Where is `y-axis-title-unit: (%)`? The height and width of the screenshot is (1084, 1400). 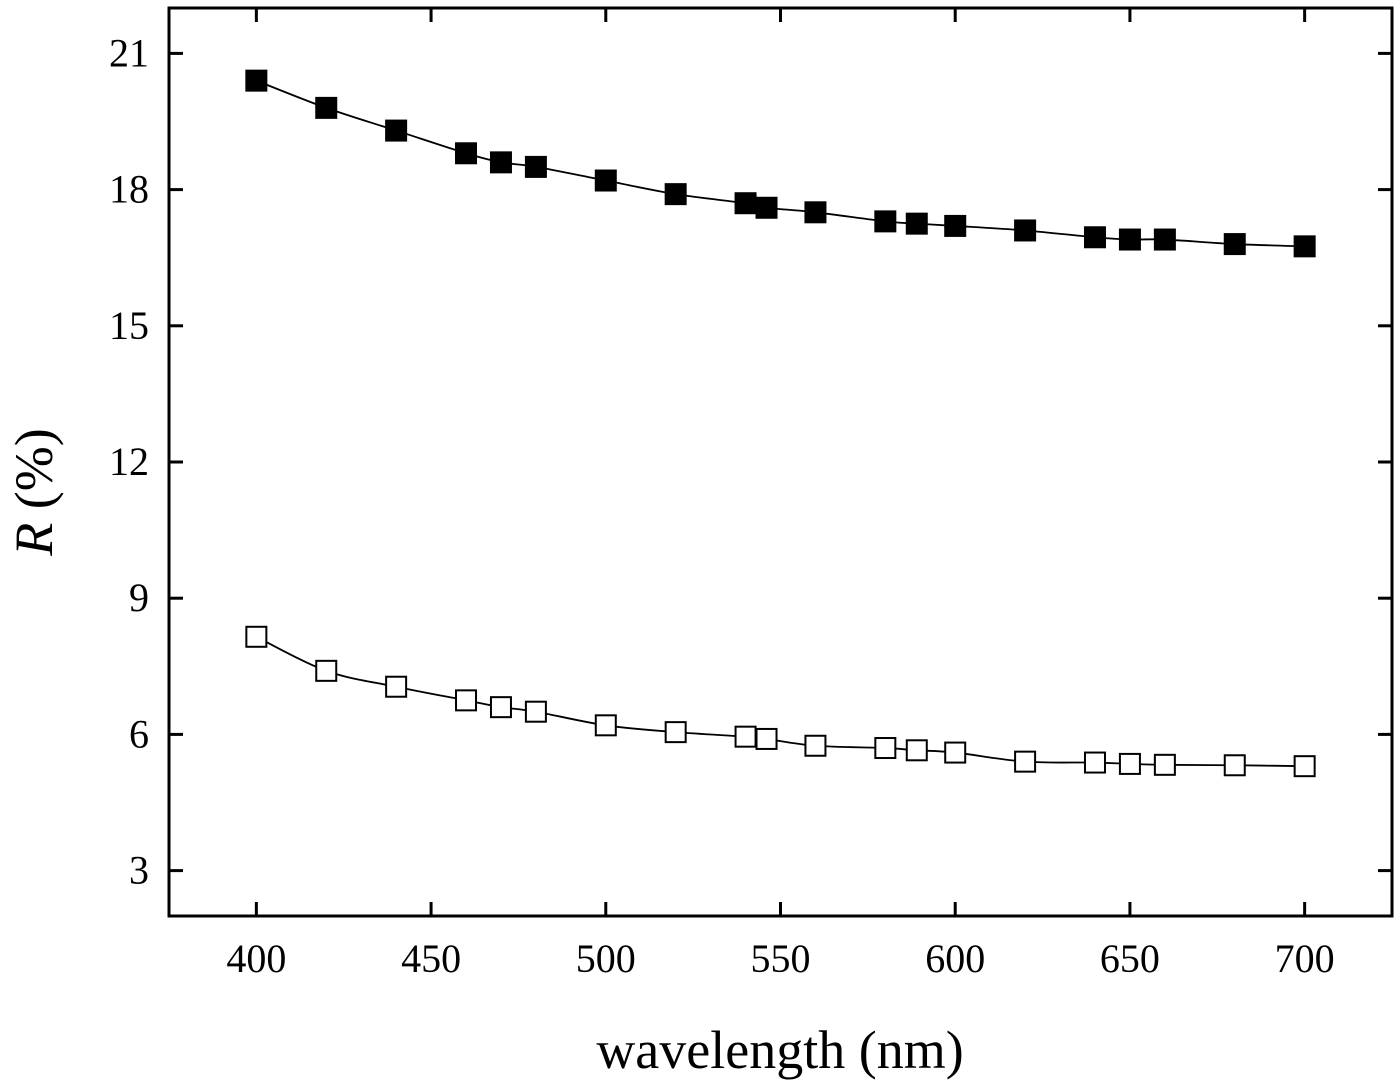
y-axis-title-unit: (%) is located at coordinates (34, 475).